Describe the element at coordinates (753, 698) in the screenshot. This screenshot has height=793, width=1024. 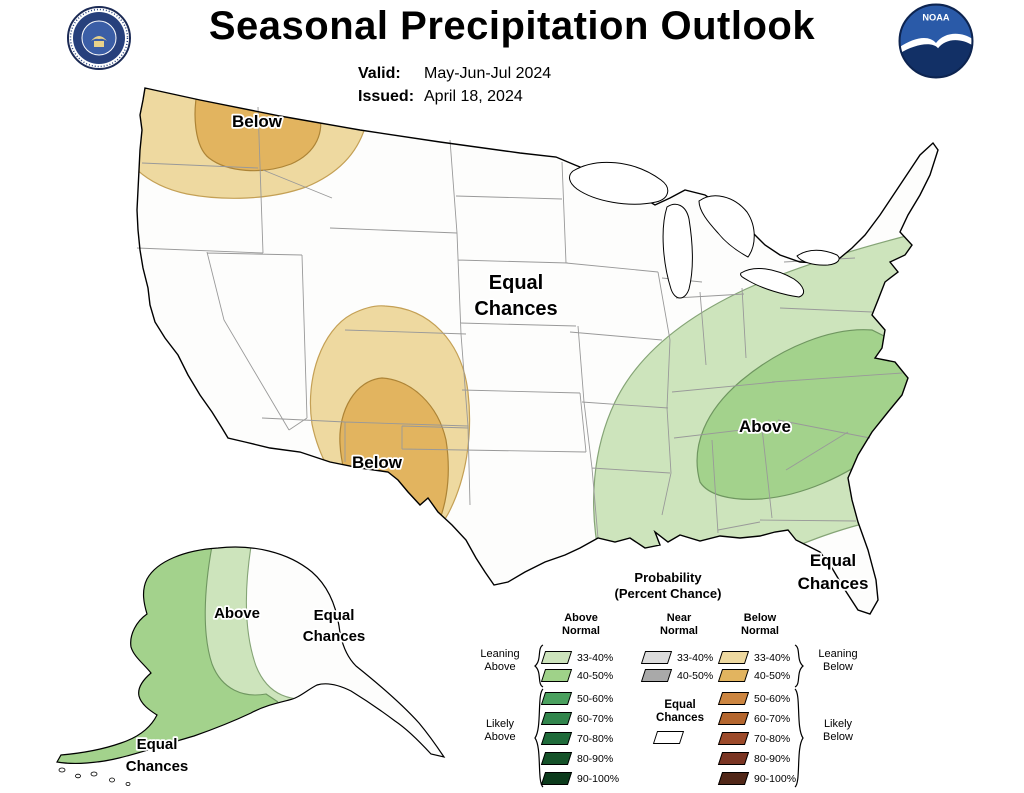
I see `legend-row-below-50-60: 50-60%` at that location.